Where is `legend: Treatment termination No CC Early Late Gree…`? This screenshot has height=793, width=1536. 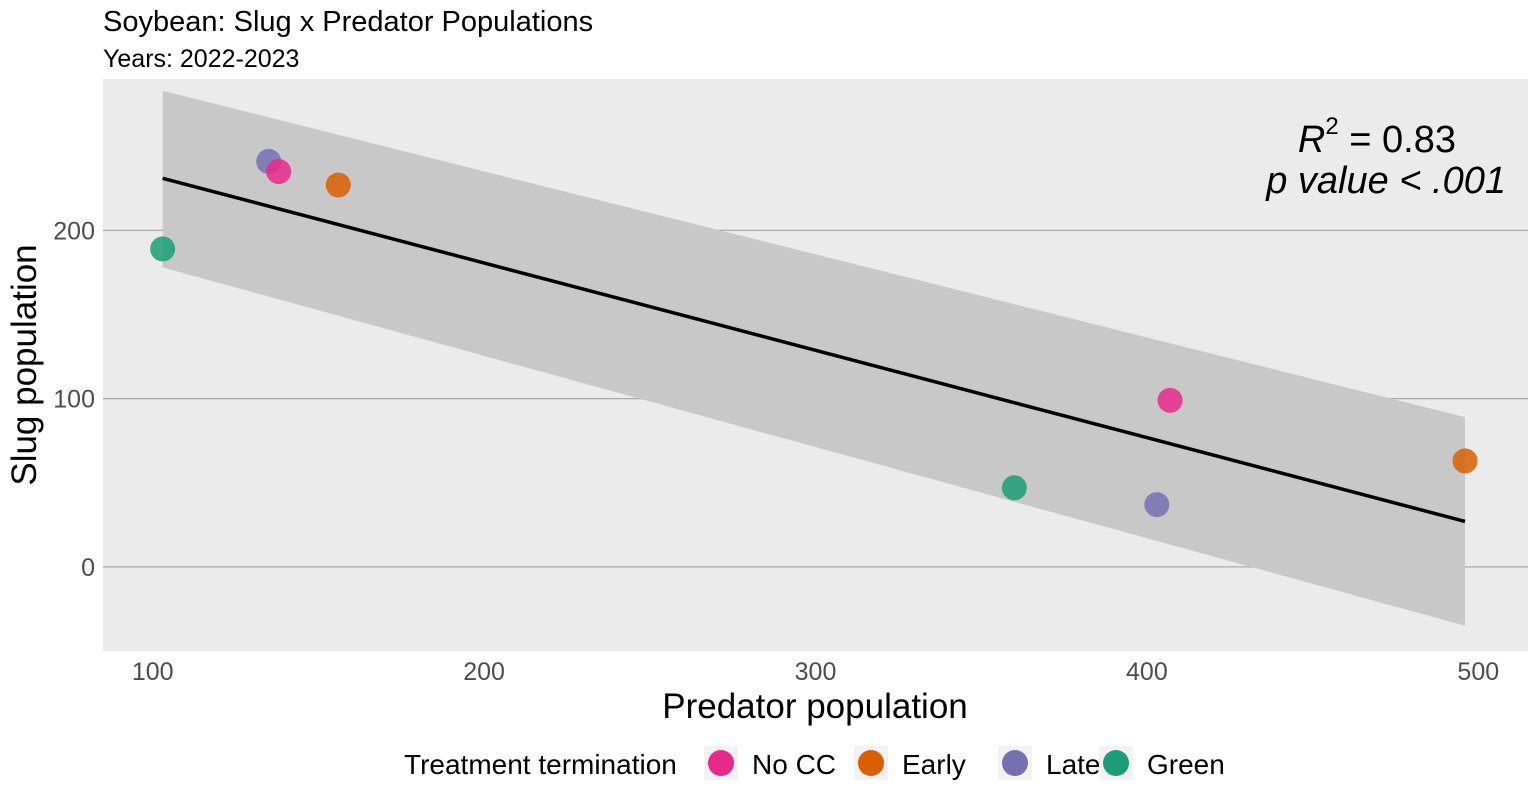
legend: Treatment termination No CC Early Late Gree… is located at coordinates (814, 763).